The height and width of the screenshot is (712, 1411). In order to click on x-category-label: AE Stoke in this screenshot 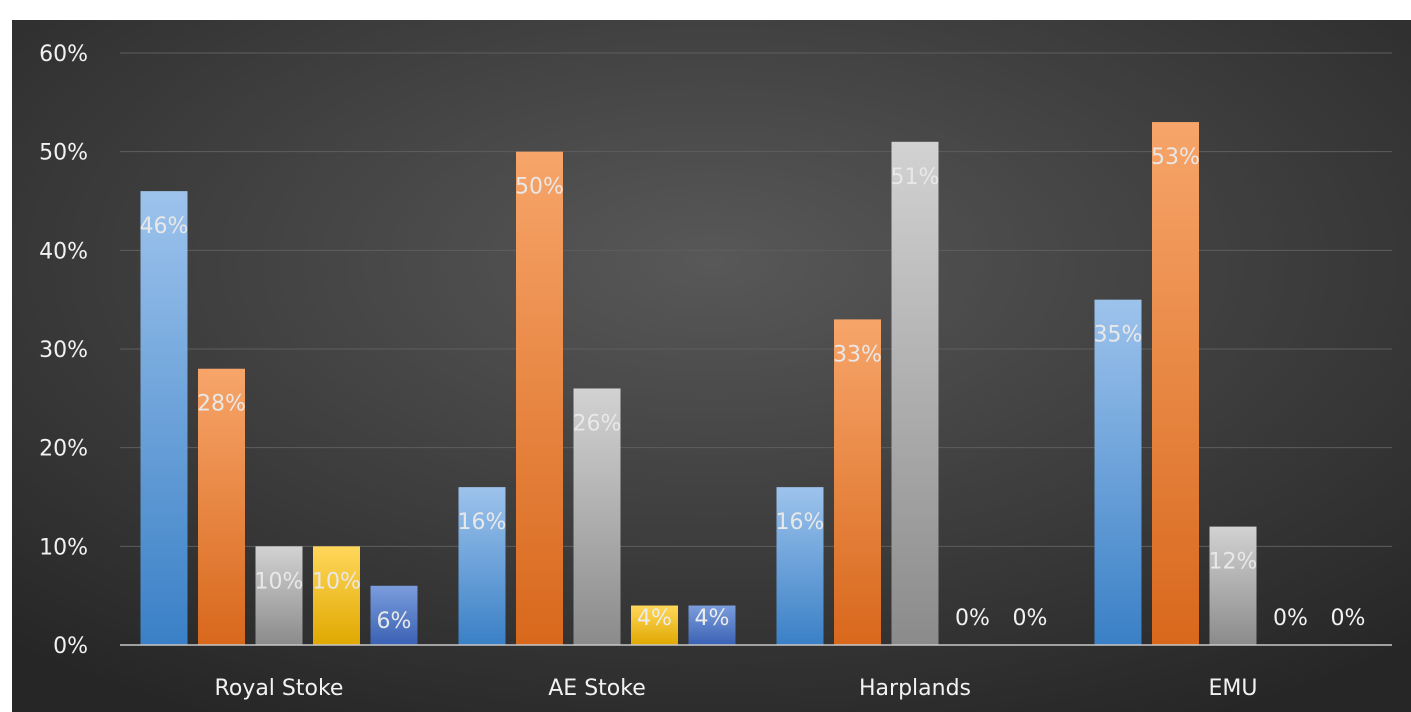, I will do `click(597, 688)`.